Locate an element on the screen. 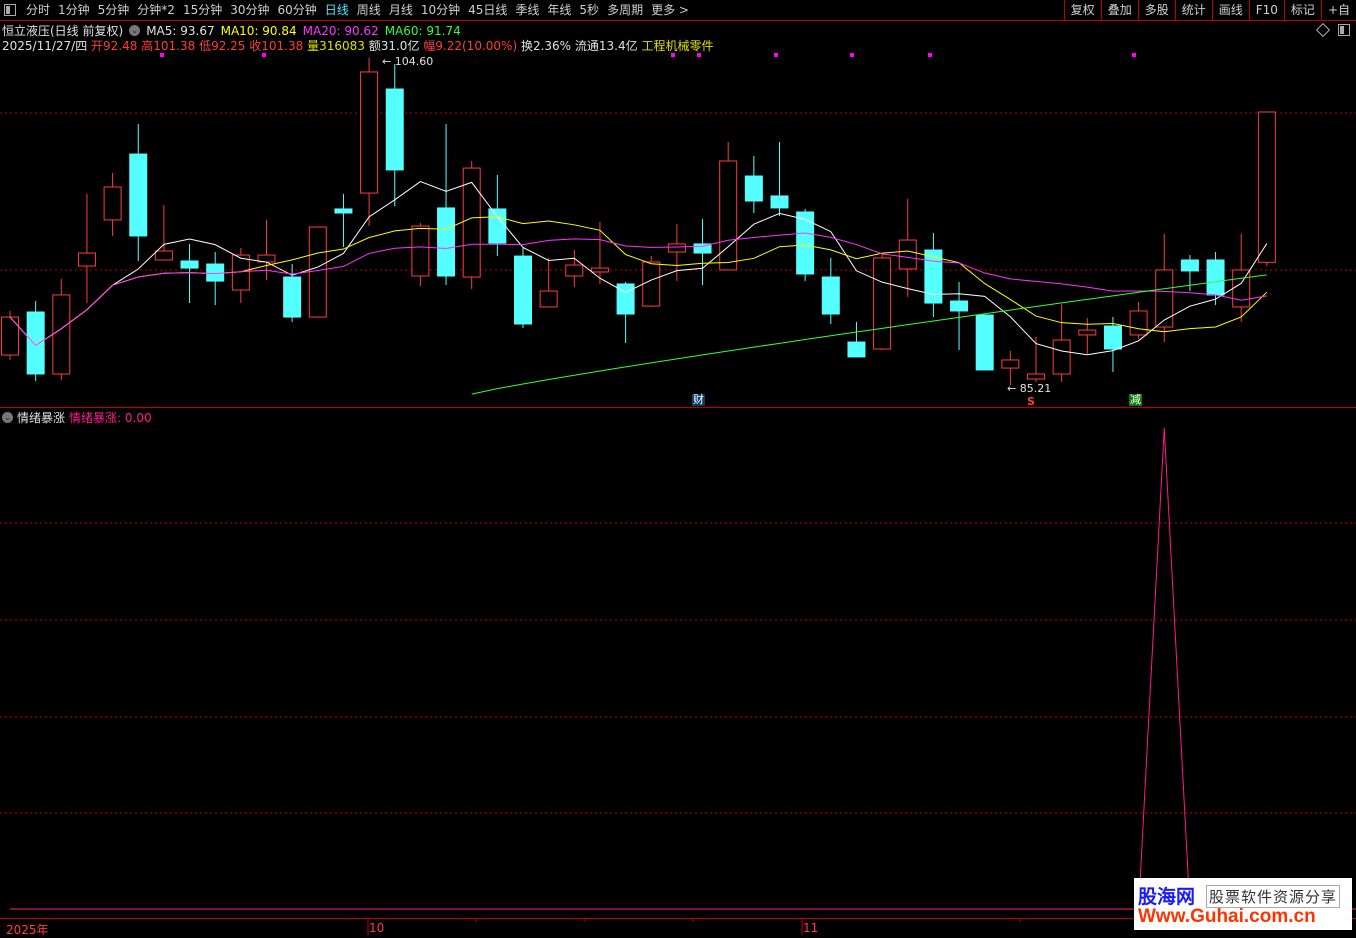 This screenshot has height=938, width=1356. quote-close: 收101.38 is located at coordinates (276, 46).